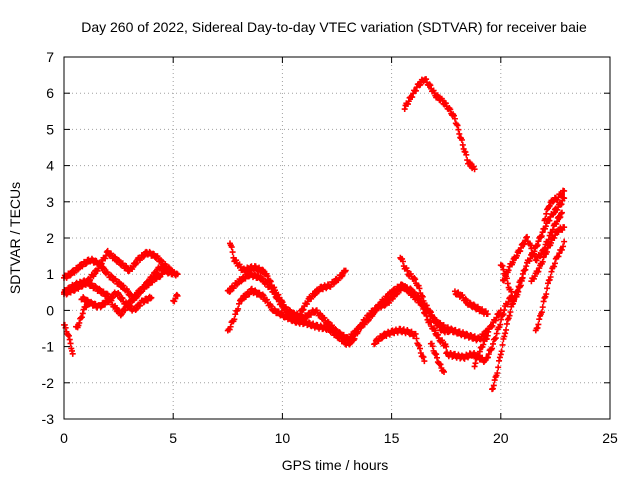 Image resolution: width=640 pixels, height=480 pixels. I want to click on y-tick-label: 7, so click(50, 57).